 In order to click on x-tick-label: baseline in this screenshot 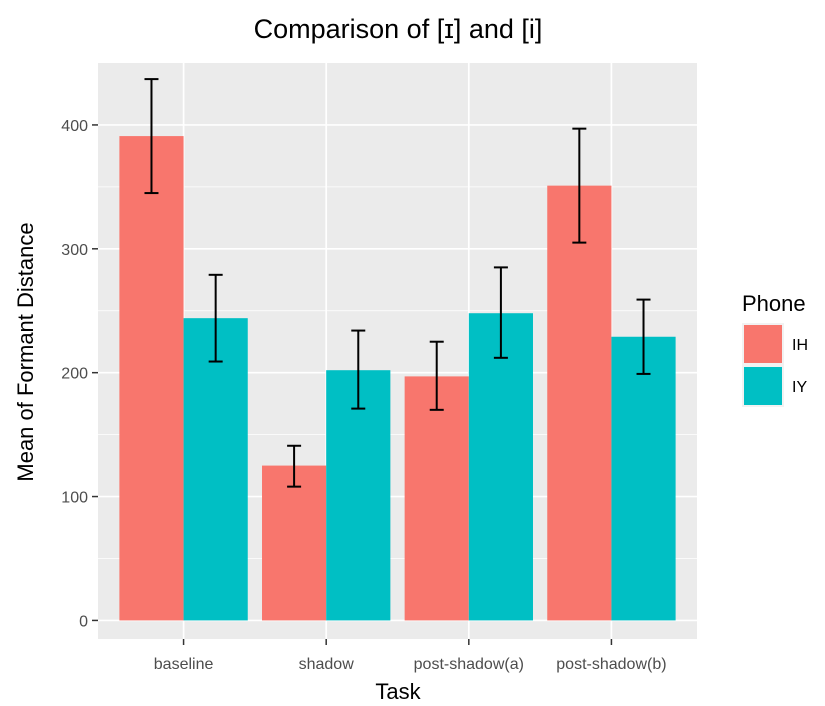, I will do `click(184, 664)`.